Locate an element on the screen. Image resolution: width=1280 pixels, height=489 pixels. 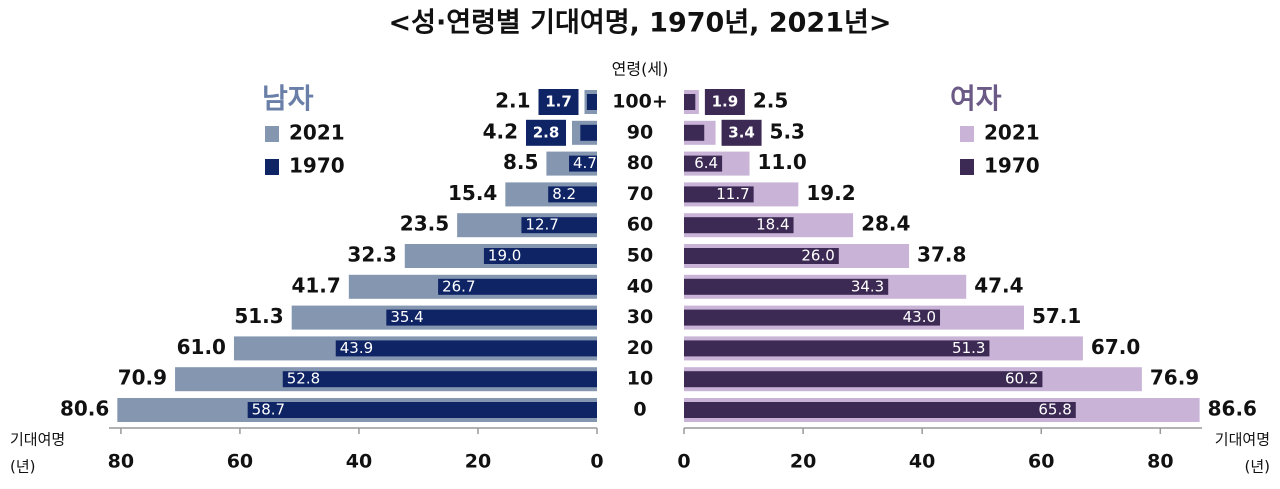
value-label-2021: 37.8 is located at coordinates (941, 255).